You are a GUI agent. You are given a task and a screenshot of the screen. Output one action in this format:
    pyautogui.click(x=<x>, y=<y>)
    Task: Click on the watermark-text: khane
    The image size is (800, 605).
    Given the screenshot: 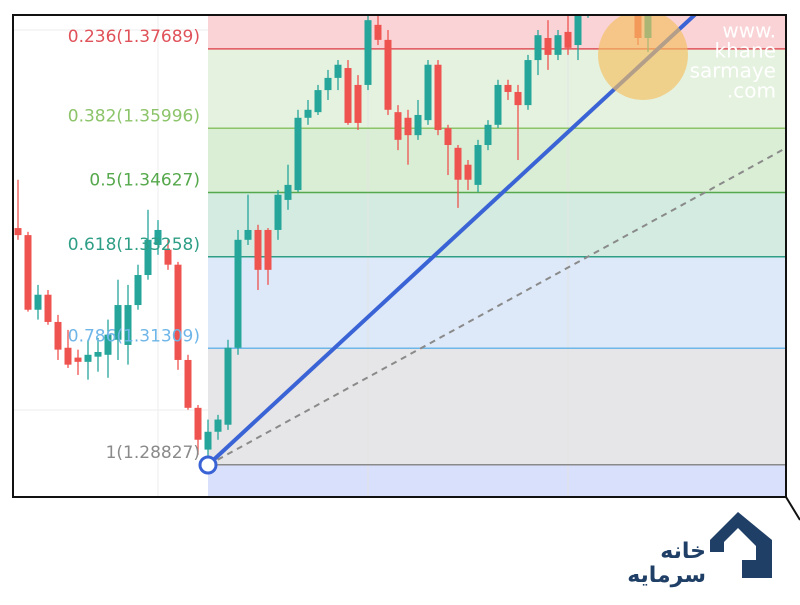 What is the action you would take?
    pyautogui.click(x=746, y=51)
    